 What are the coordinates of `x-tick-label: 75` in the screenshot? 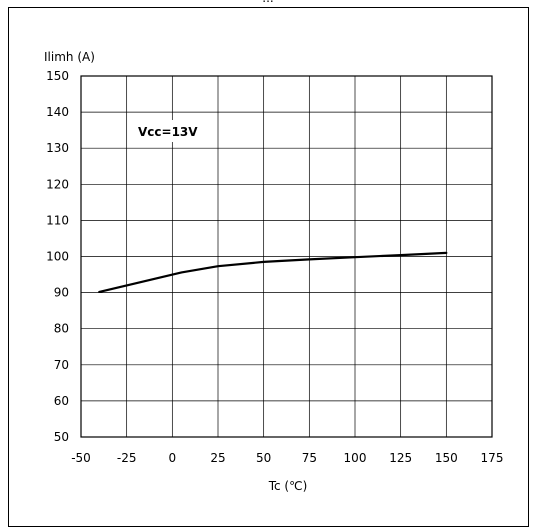 It's located at (309, 458).